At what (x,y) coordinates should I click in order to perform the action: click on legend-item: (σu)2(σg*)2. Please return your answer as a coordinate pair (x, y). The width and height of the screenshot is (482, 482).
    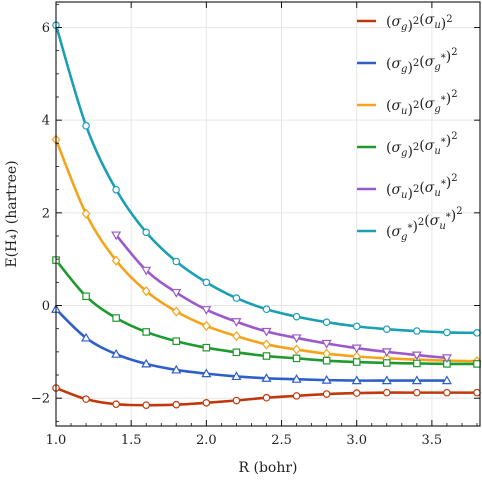
    Looking at the image, I should click on (407, 103).